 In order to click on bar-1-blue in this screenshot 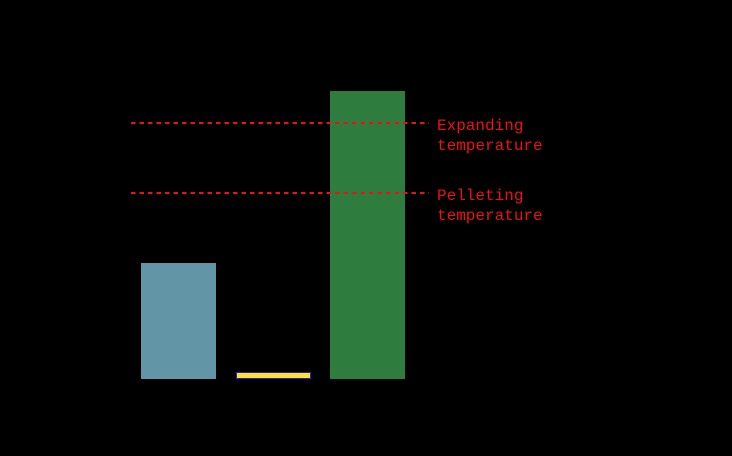, I will do `click(178, 321)`.